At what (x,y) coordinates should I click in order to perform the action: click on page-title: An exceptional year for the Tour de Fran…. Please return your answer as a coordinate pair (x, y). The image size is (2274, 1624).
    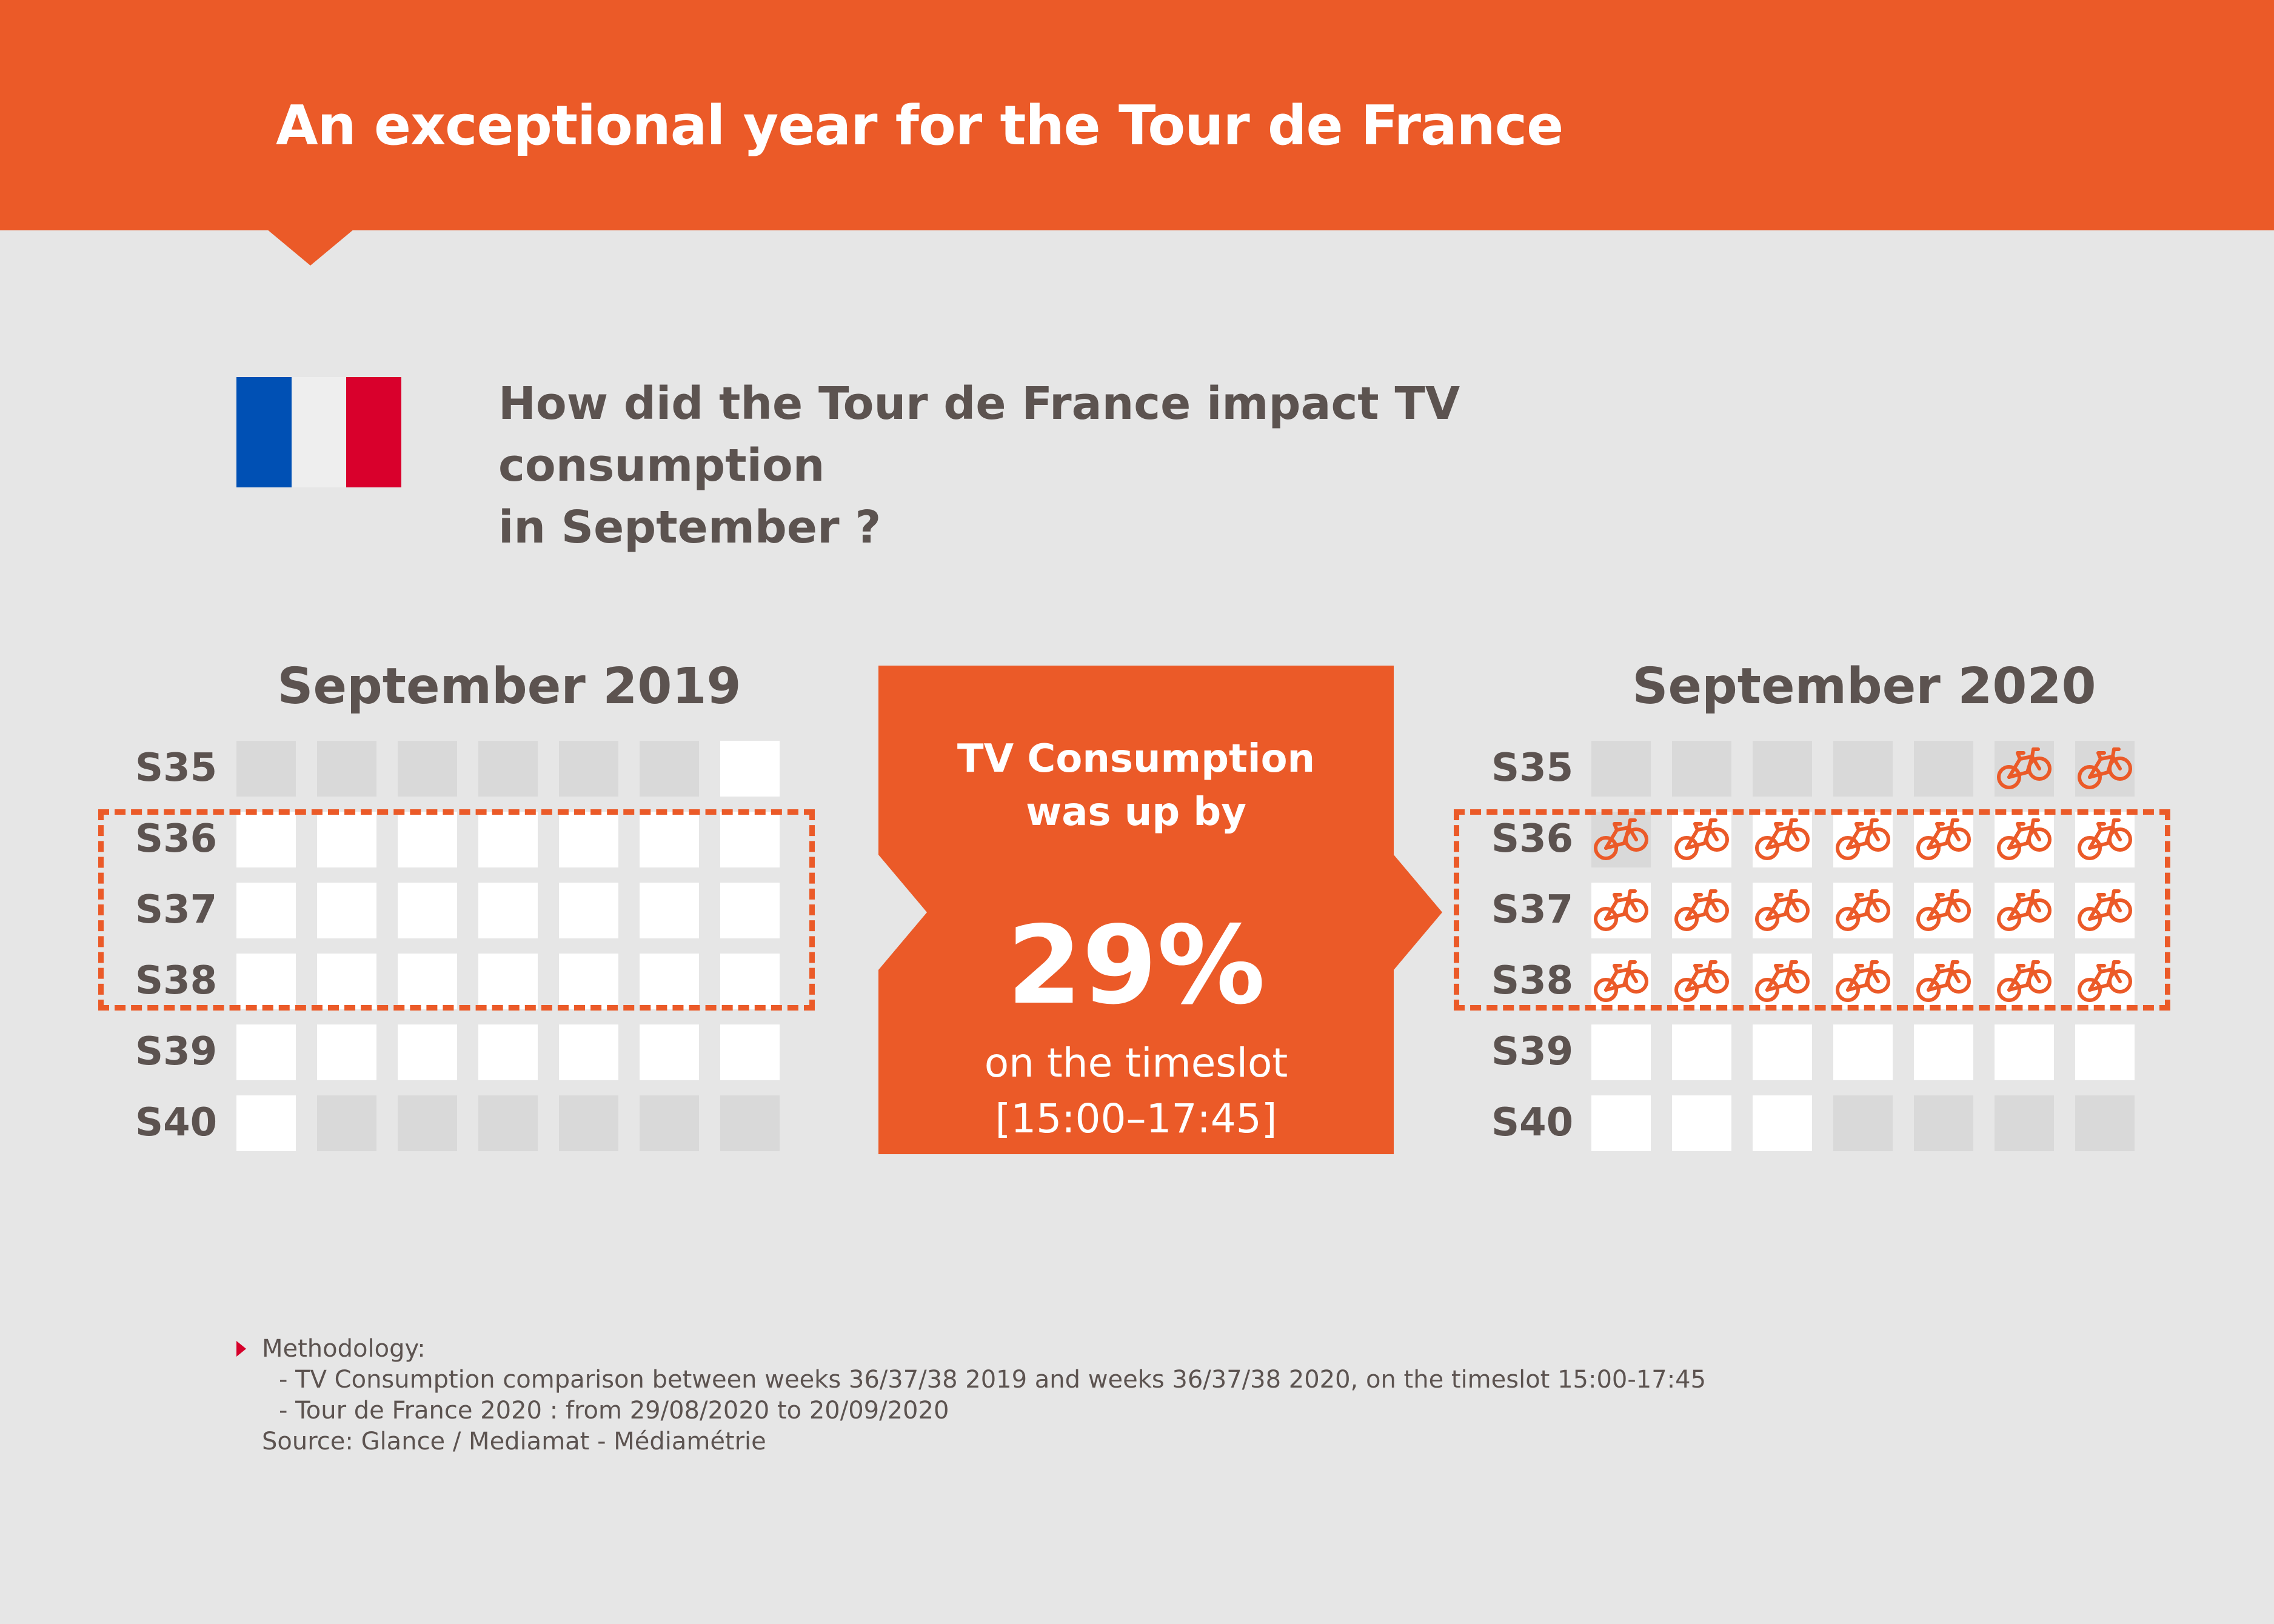
    Looking at the image, I should click on (919, 126).